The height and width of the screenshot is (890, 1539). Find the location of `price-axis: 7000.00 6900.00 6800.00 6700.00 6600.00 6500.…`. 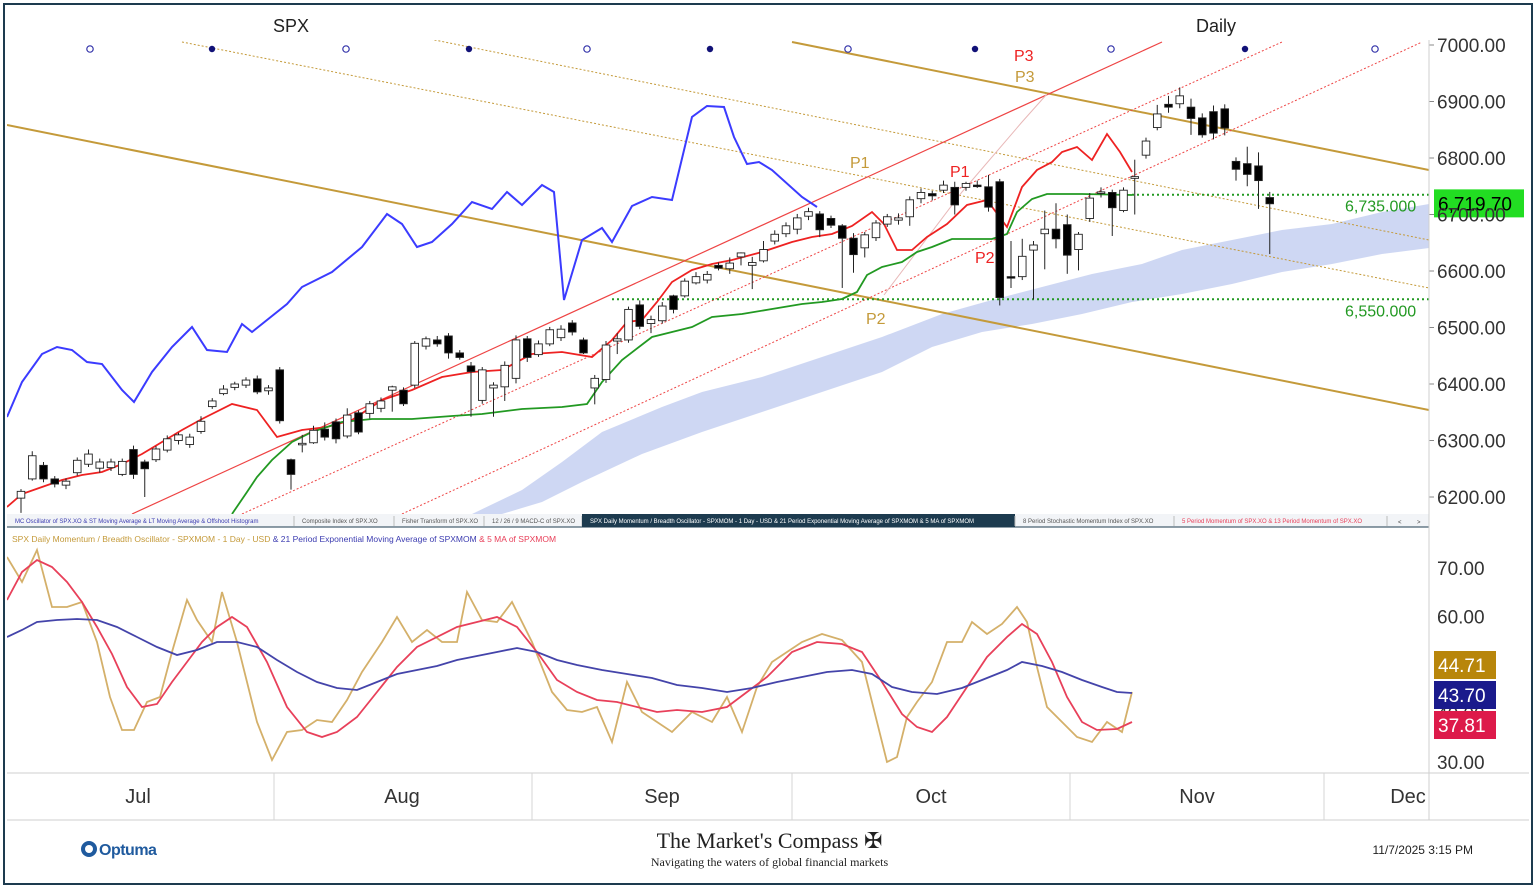

price-axis: 7000.00 6900.00 6800.00 6700.00 6600.00 6500.… is located at coordinates (1467, 272).